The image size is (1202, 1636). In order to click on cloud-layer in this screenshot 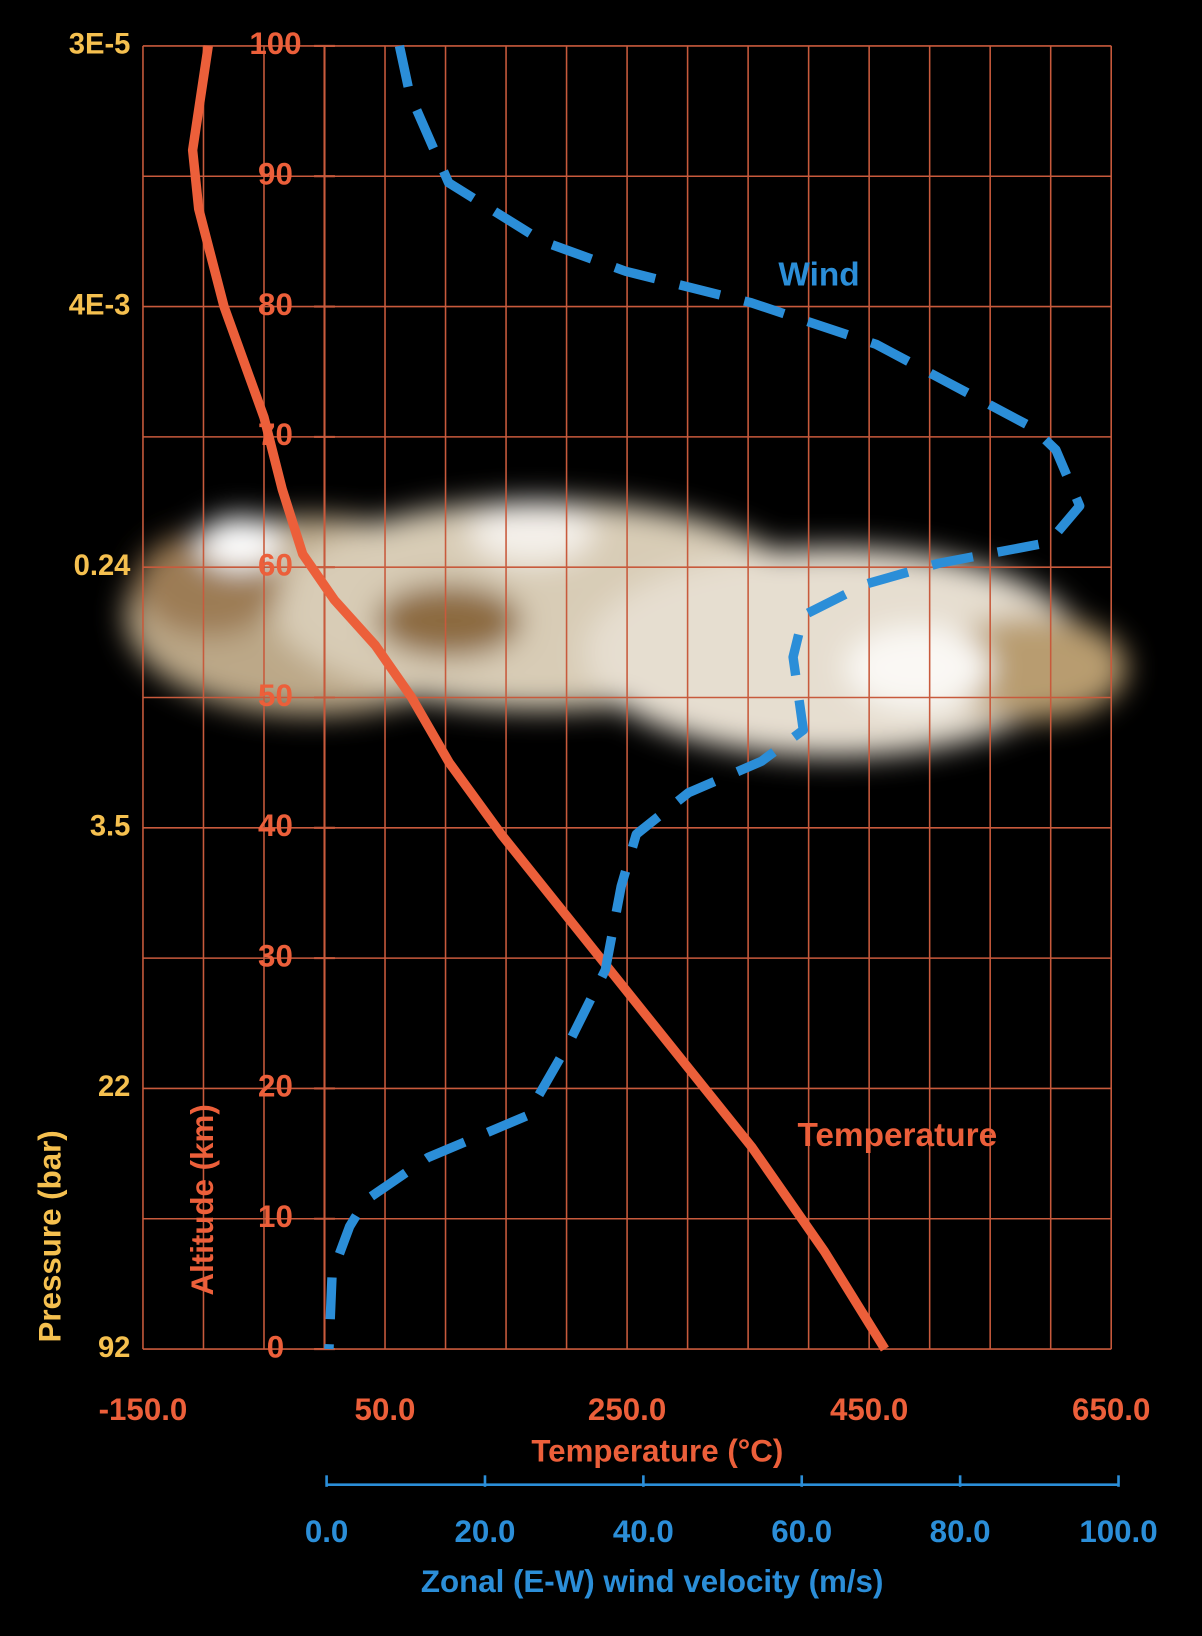, I will do `click(626, 628)`.